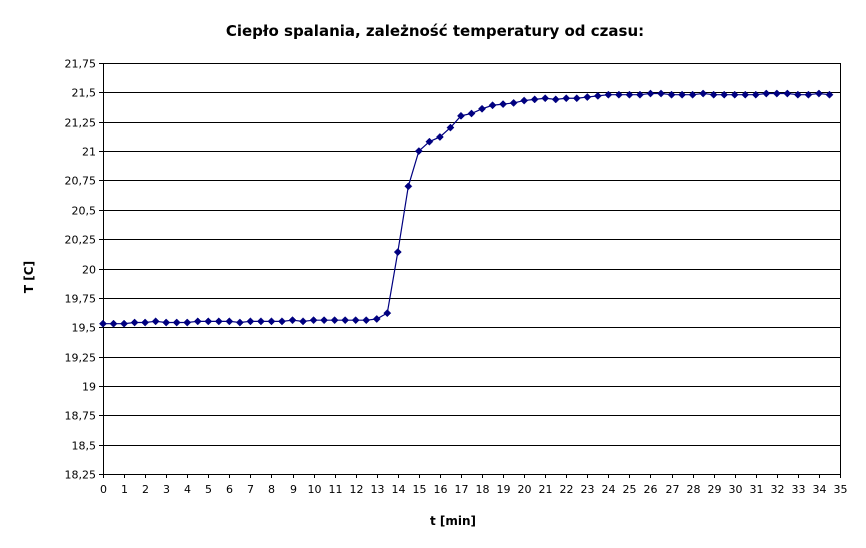 Image resolution: width=866 pixels, height=548 pixels. Describe the element at coordinates (84, 211) in the screenshot. I see `y-tick-label: 20,5` at that location.